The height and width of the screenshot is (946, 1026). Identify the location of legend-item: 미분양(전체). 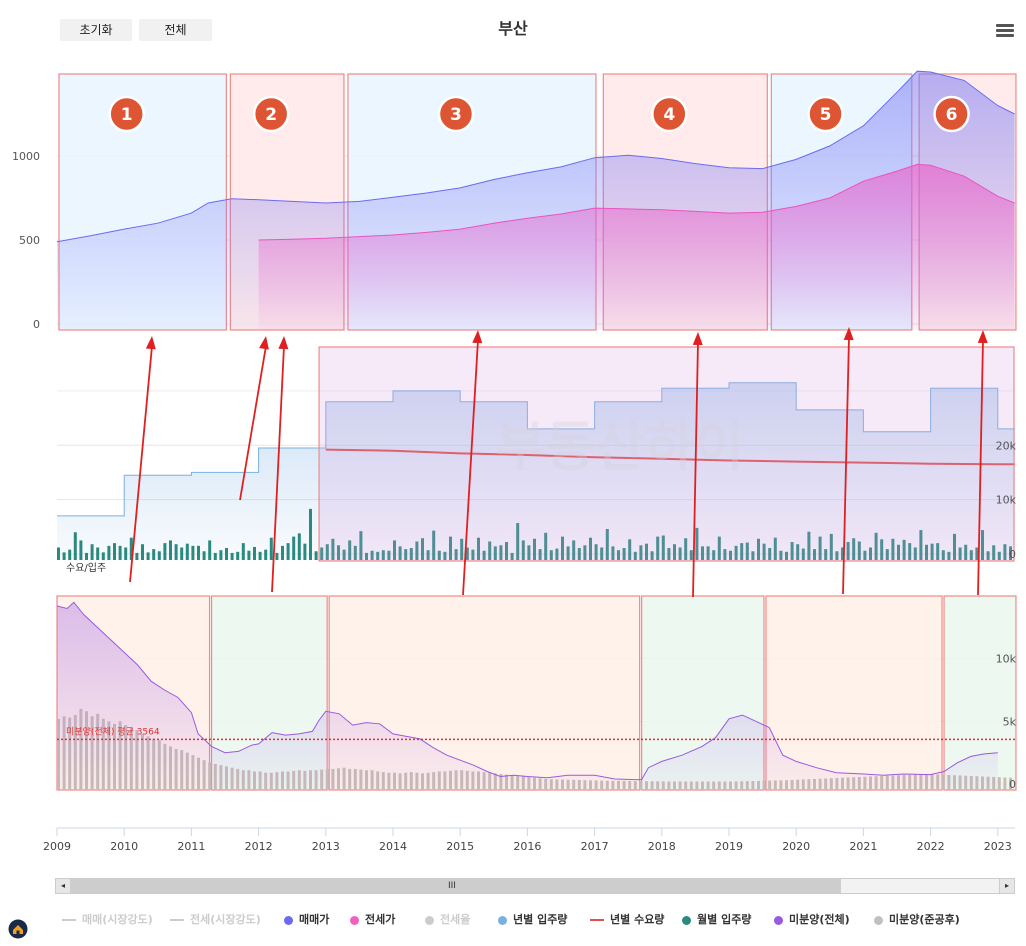
(812, 920).